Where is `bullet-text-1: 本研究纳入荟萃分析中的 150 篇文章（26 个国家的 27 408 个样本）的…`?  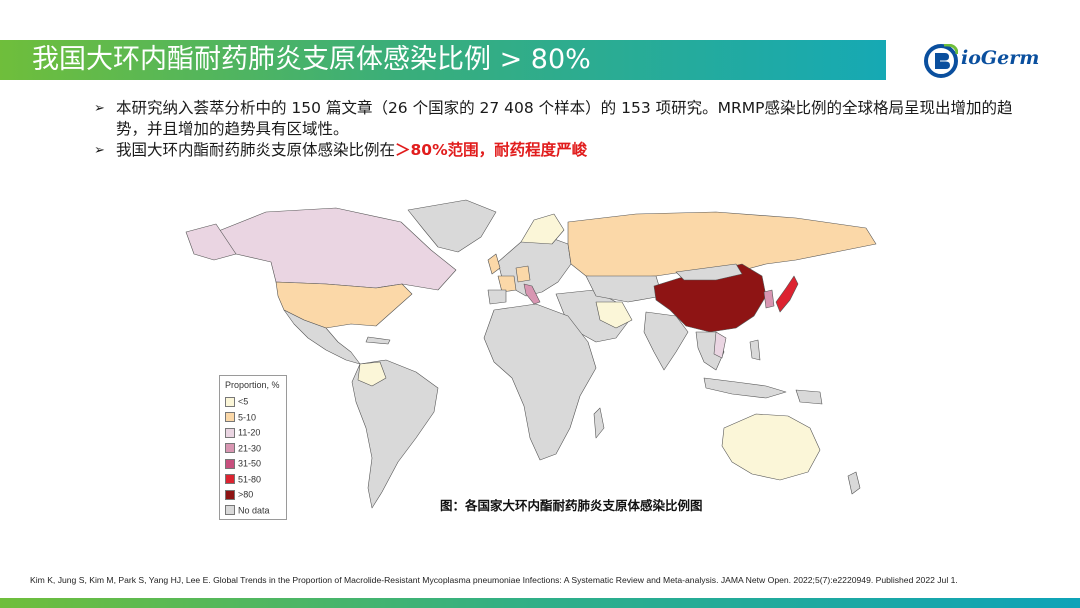
bullet-text-1: 本研究纳入荟萃分析中的 150 篇文章（26 个国家的 27 408 个样本）的… is located at coordinates (564, 118).